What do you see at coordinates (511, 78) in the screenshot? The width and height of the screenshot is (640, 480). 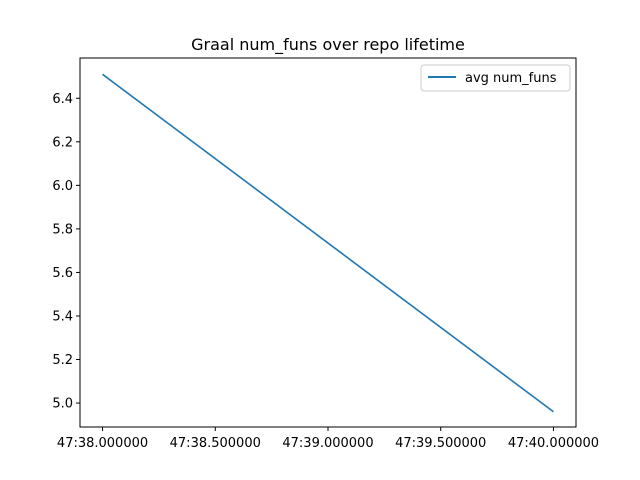 I see `legend-label-avg-num-funs: avg num_funs` at bounding box center [511, 78].